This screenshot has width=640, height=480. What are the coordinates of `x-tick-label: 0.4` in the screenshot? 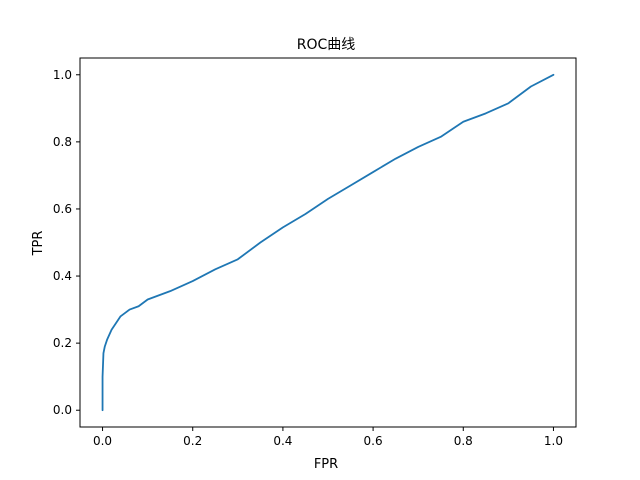 It's located at (282, 441).